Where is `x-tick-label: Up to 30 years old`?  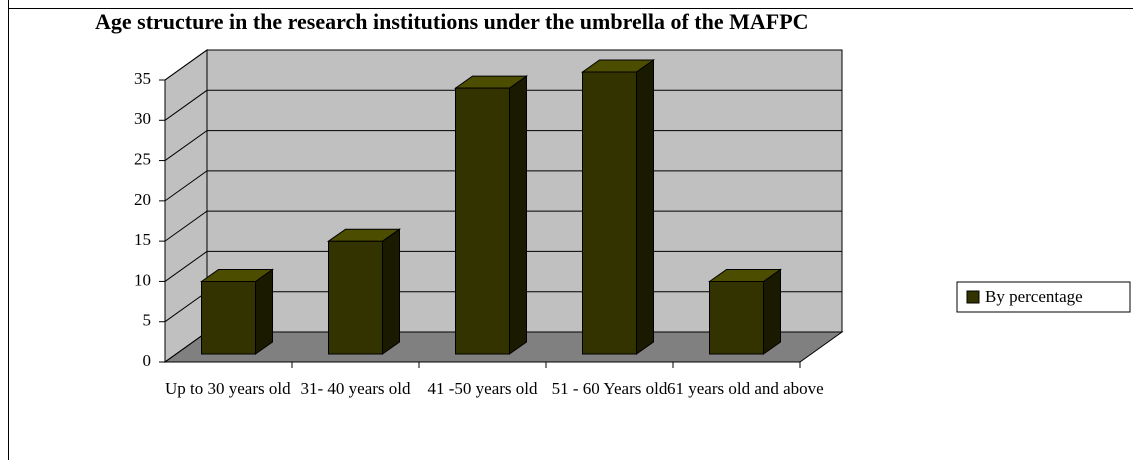
x-tick-label: Up to 30 years old is located at coordinates (228, 388).